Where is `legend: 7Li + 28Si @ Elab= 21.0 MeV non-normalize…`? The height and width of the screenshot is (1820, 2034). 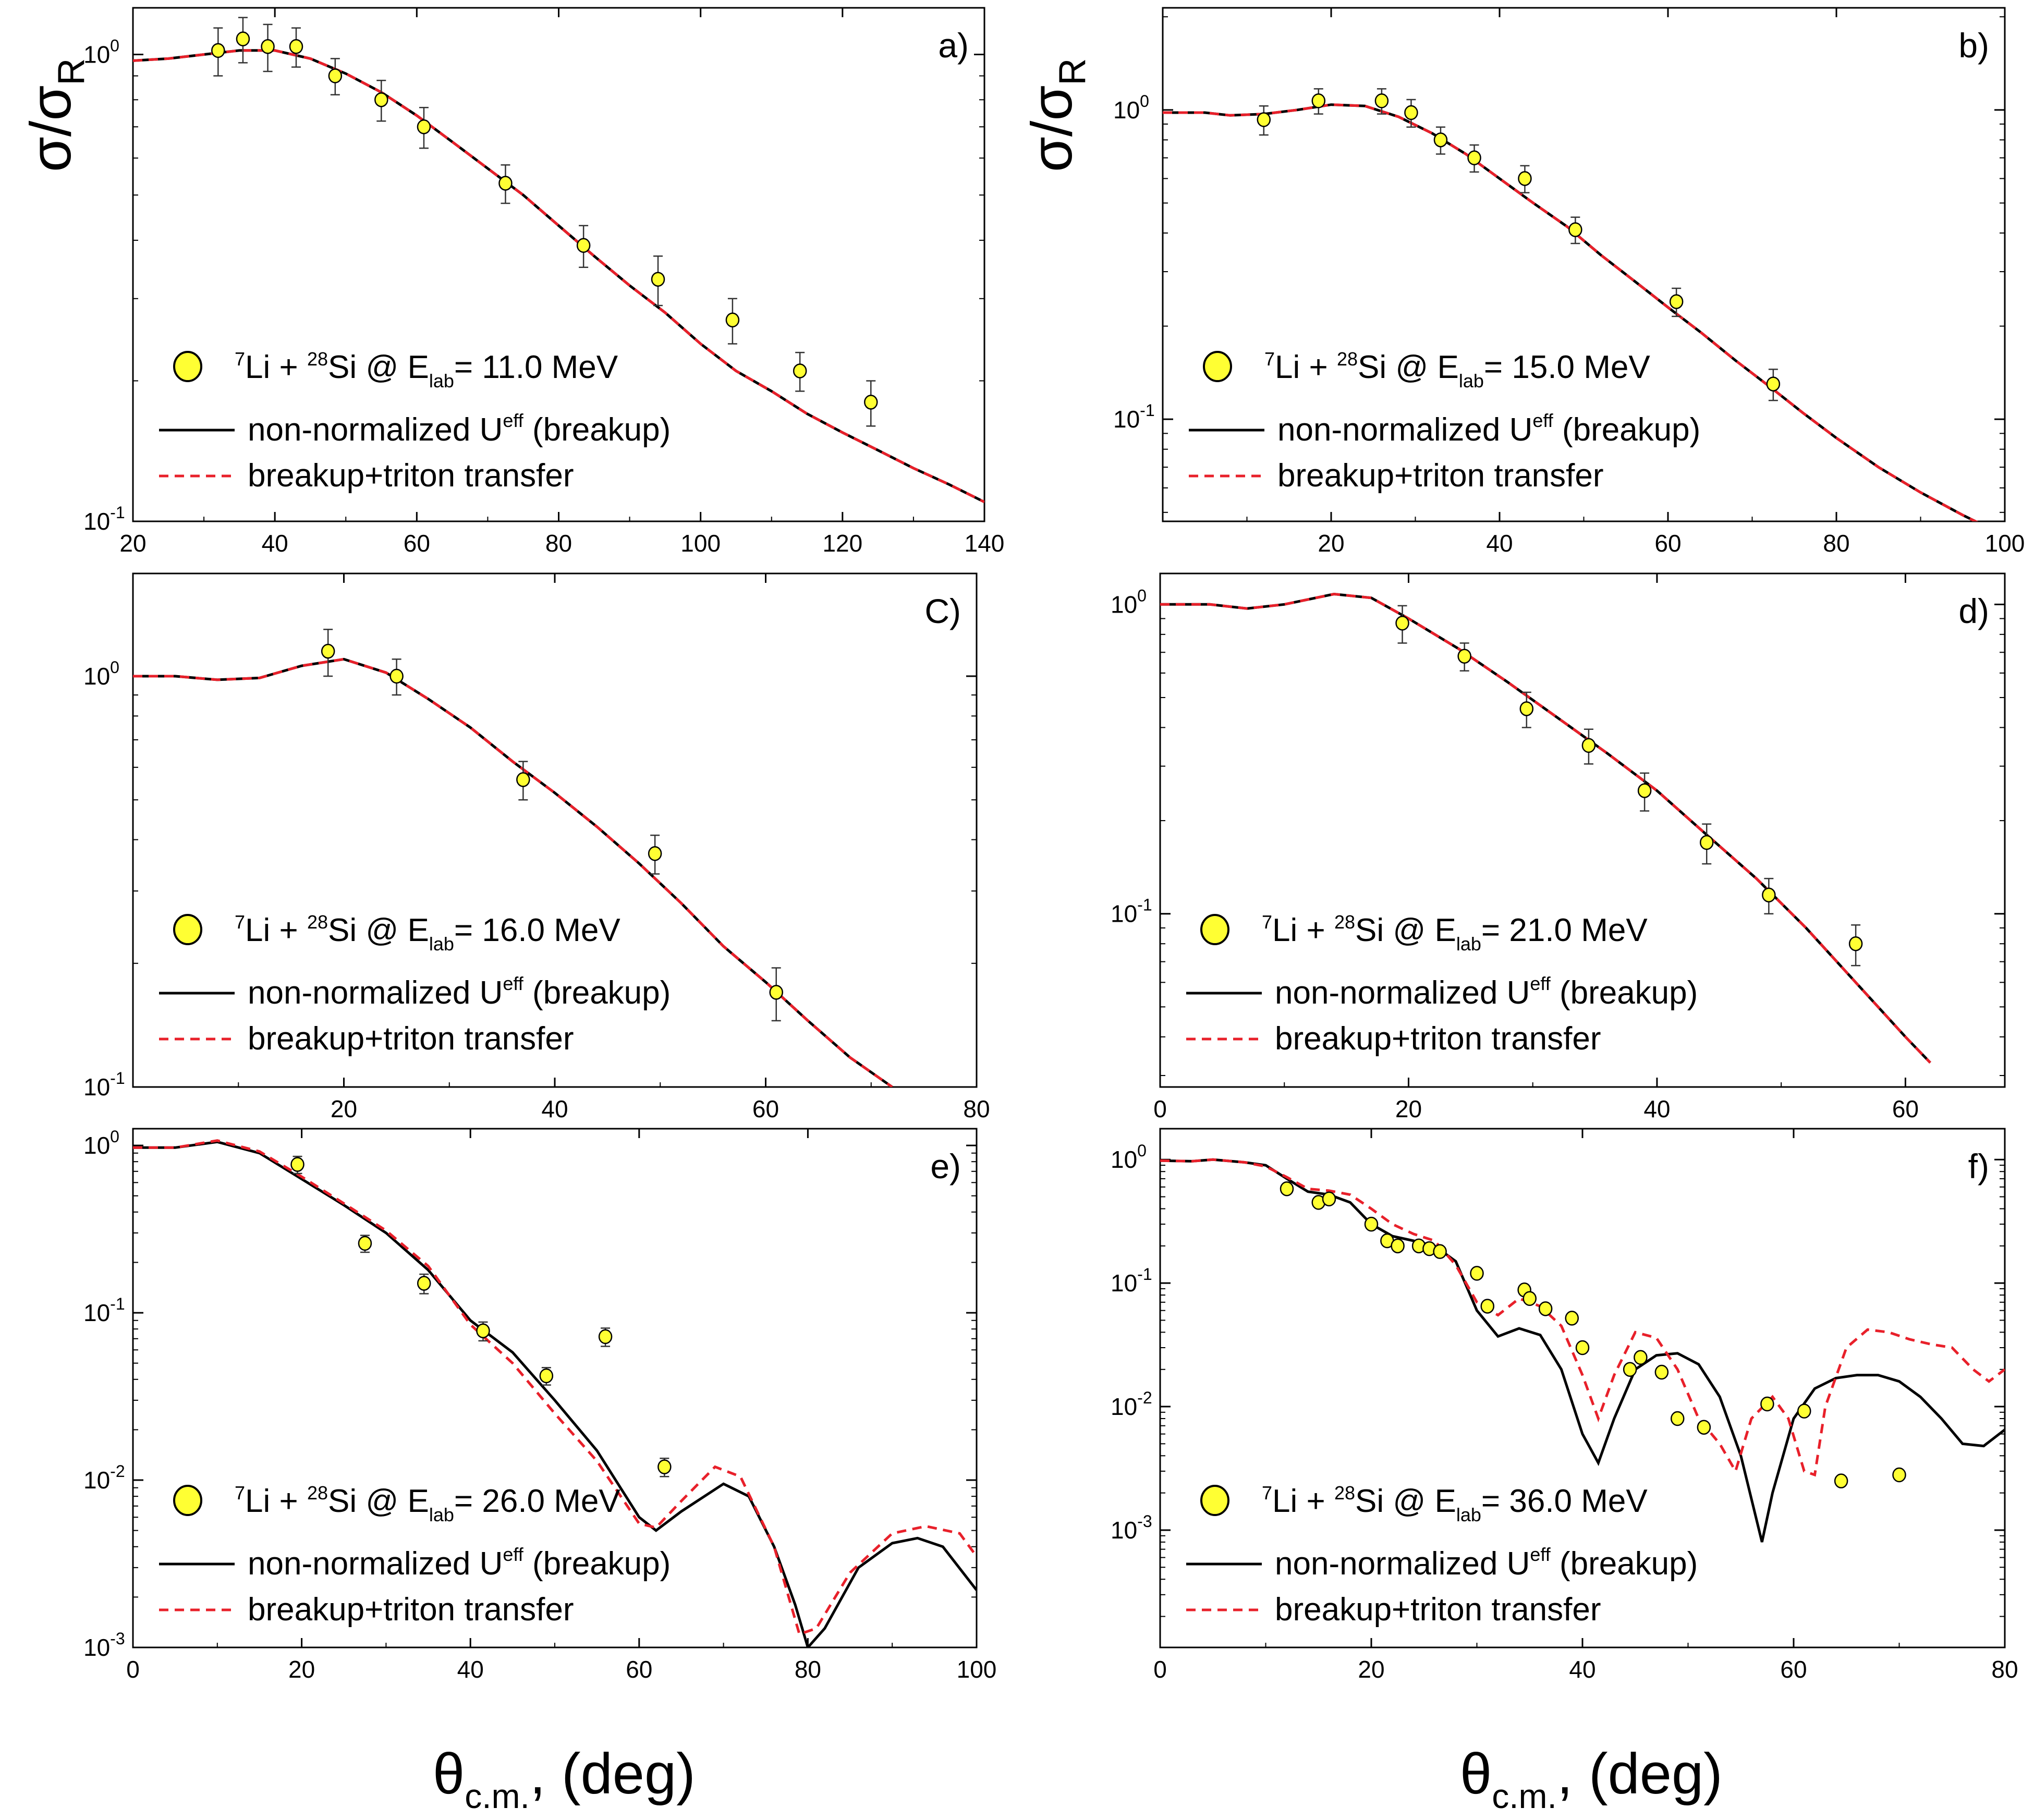
legend: 7Li + 28Si @ Elab= 21.0 MeV non-normalize… is located at coordinates (1442, 984).